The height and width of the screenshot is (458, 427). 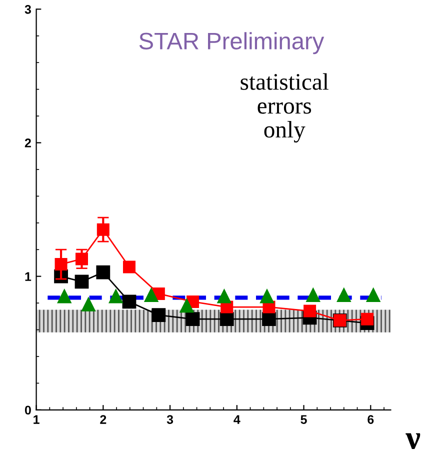 What do you see at coordinates (37, 419) in the screenshot?
I see `x-tick-label: 1` at bounding box center [37, 419].